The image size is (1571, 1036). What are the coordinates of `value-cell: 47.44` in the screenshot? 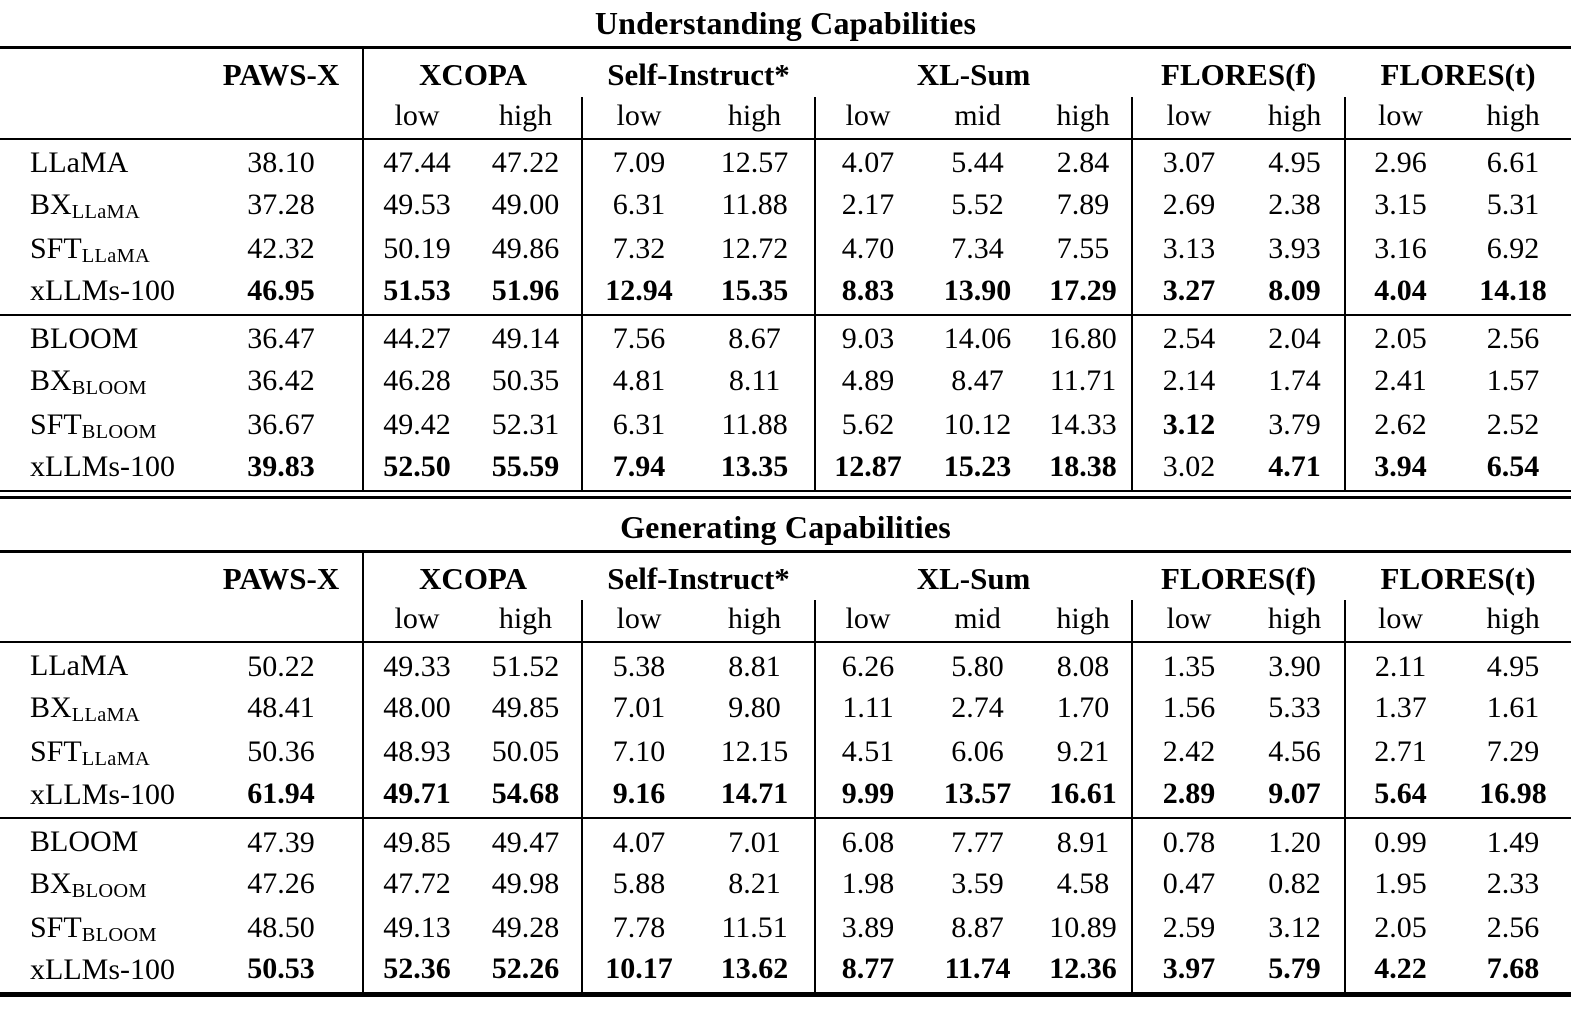 It's located at (416, 160).